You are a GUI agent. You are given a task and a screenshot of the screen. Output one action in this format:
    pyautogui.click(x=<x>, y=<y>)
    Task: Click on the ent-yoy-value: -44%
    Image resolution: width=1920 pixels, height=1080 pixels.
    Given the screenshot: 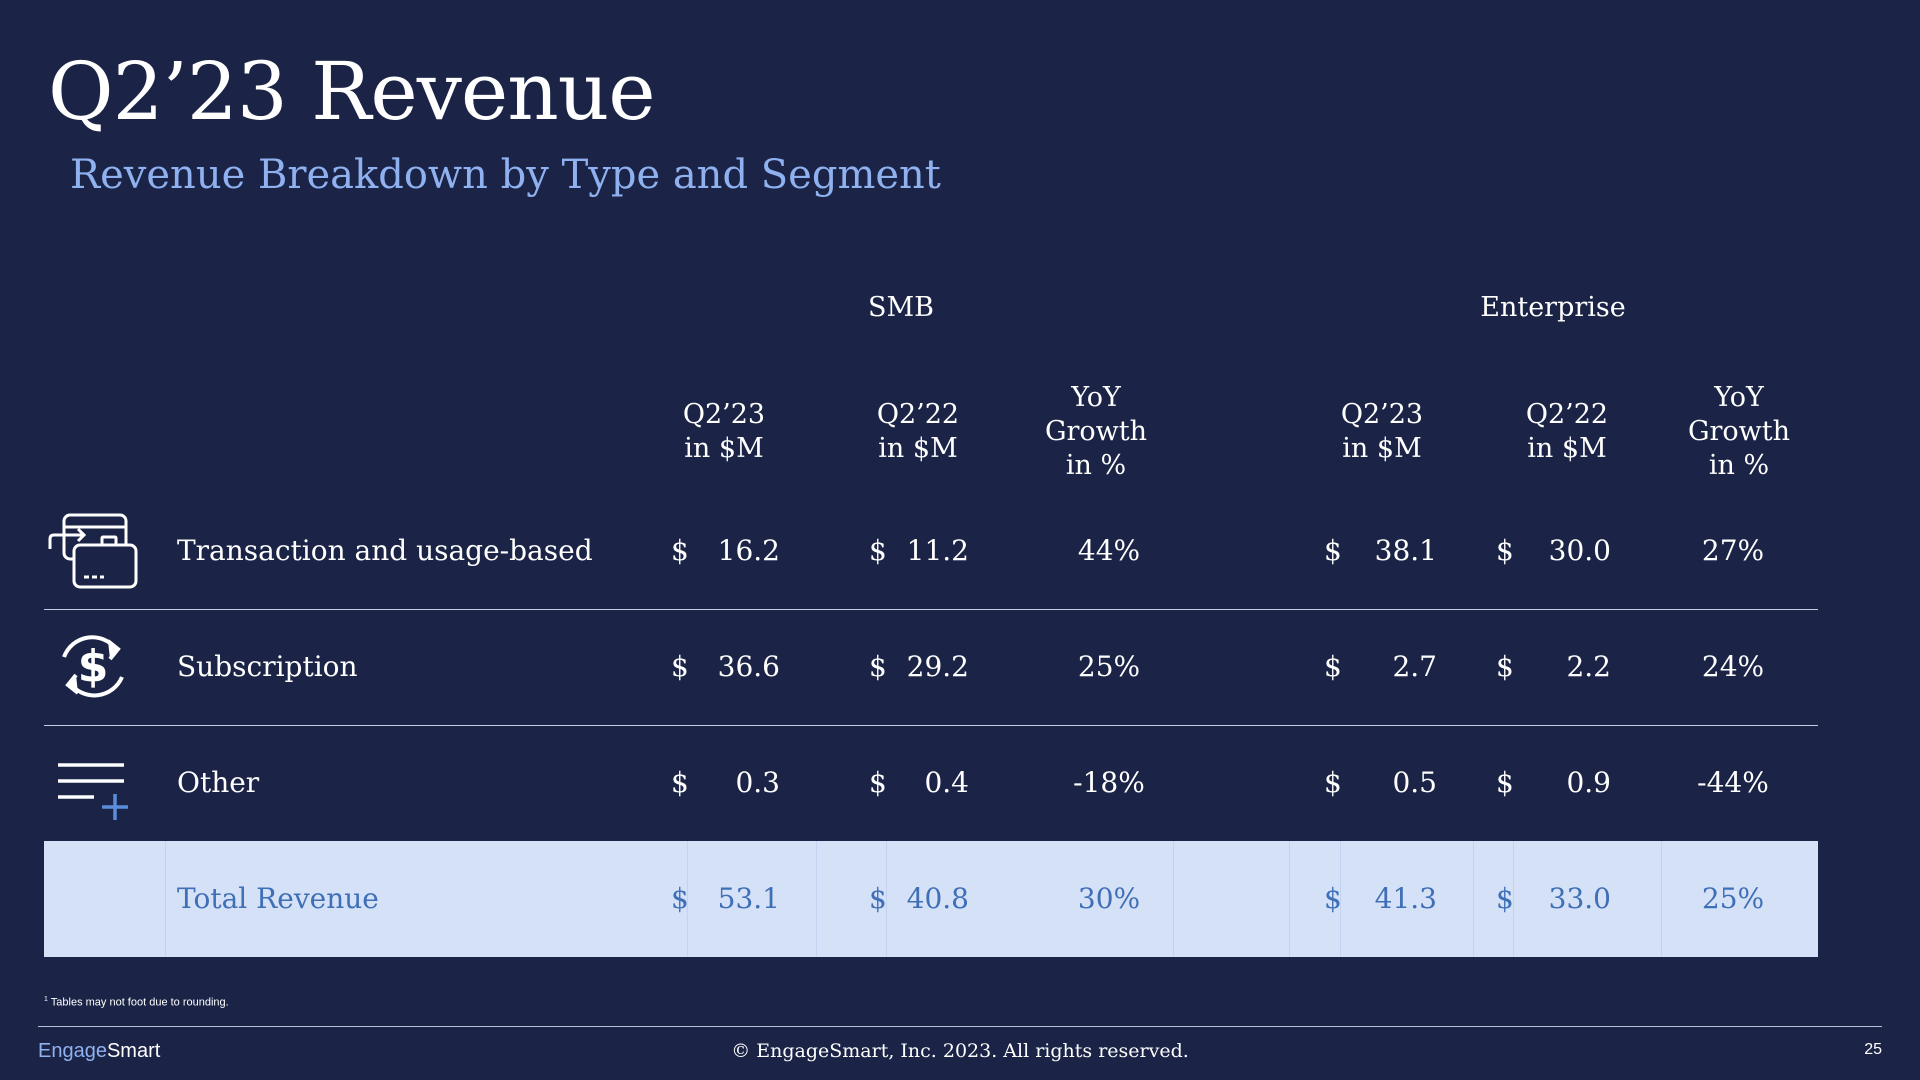 What is the action you would take?
    pyautogui.click(x=1733, y=782)
    